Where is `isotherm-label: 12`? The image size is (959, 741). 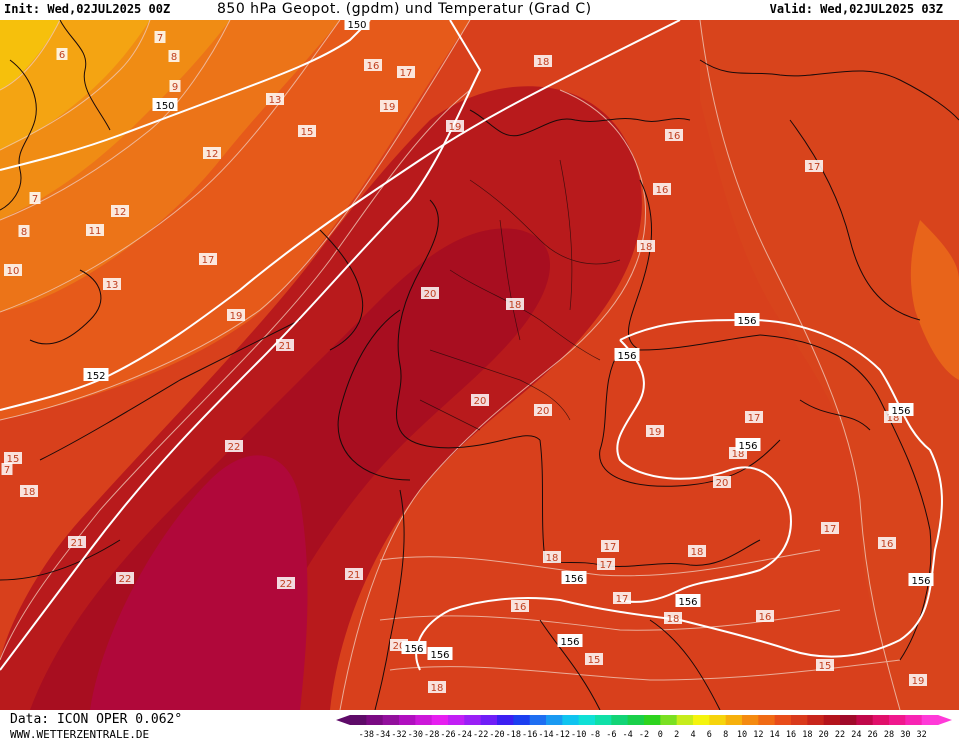 isotherm-label: 12 is located at coordinates (120, 211).